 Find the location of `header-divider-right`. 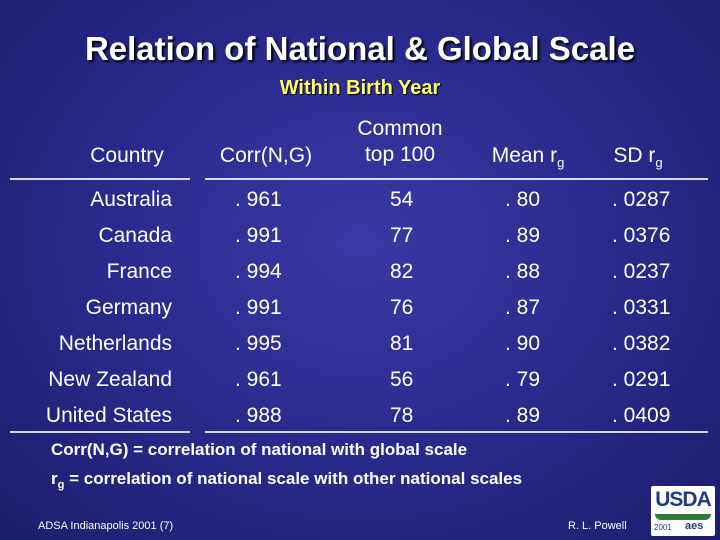

header-divider-right is located at coordinates (456, 179).